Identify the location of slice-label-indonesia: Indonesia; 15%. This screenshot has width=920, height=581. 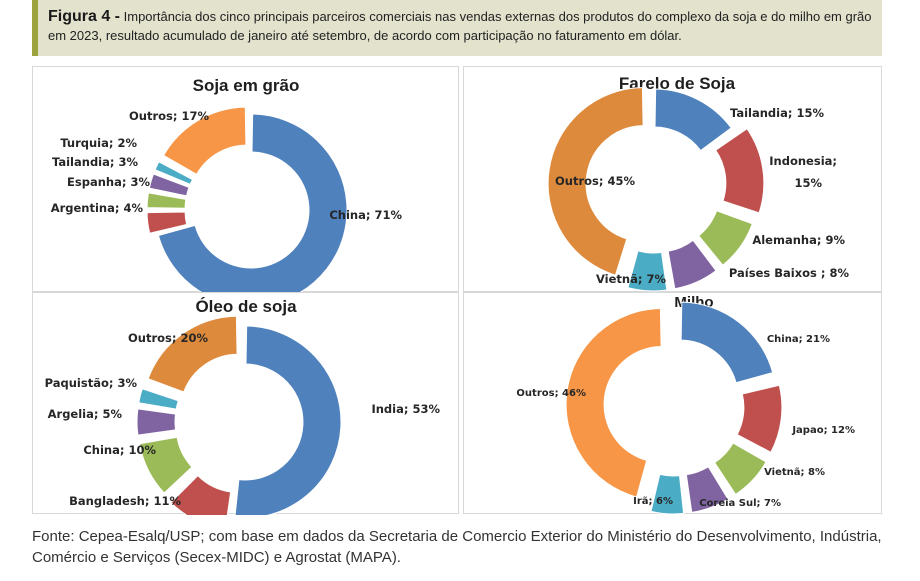
(803, 172).